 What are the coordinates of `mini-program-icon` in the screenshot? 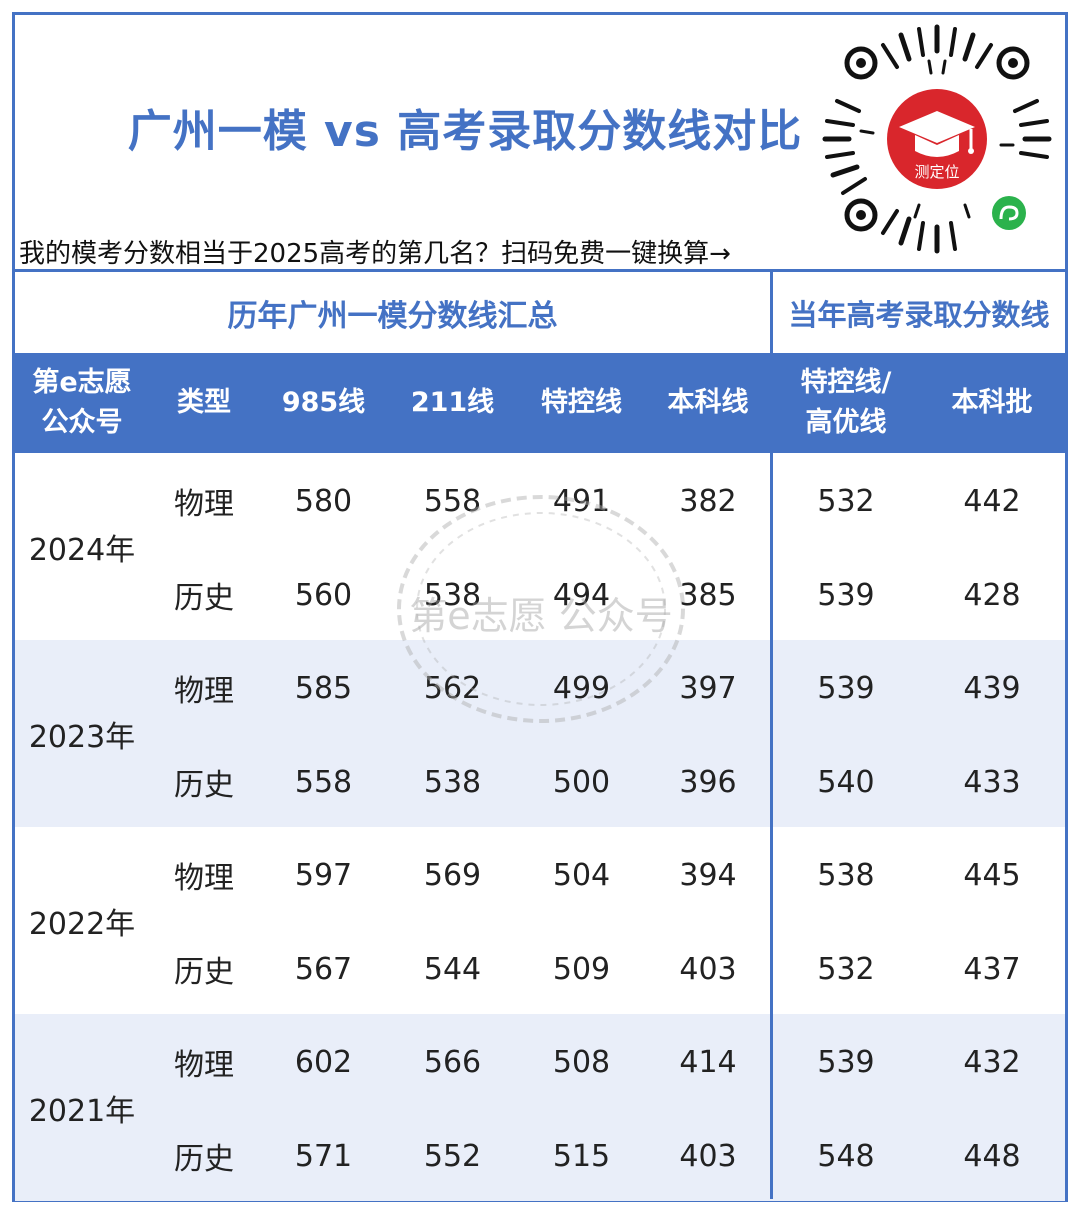 It's located at (1009, 213).